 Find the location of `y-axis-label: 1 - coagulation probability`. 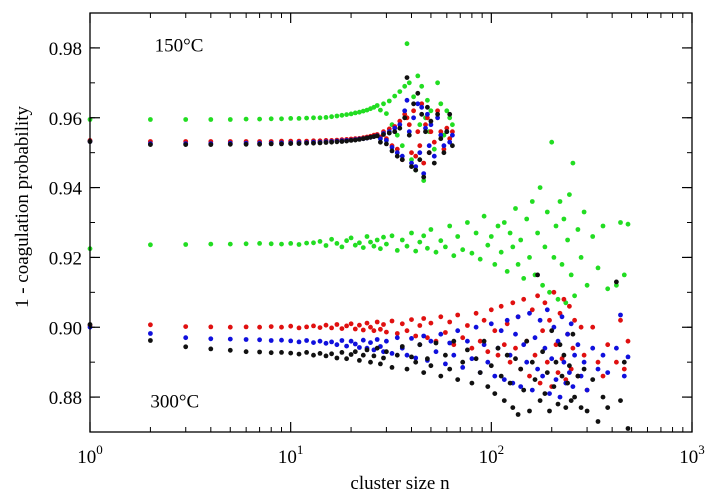

y-axis-label: 1 - coagulation probability is located at coordinates (22, 206).